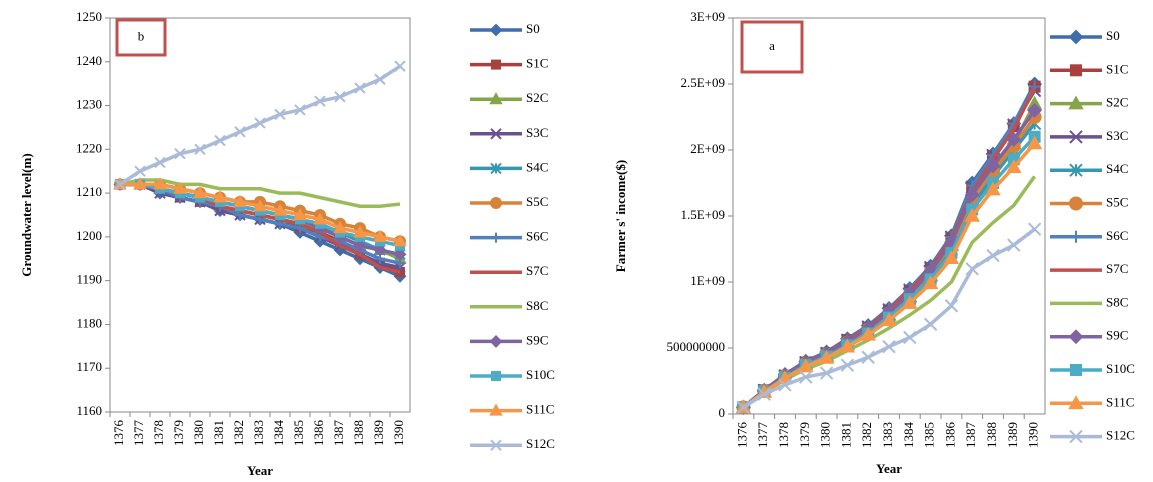  I want to click on legend-label: S5C, so click(537, 201).